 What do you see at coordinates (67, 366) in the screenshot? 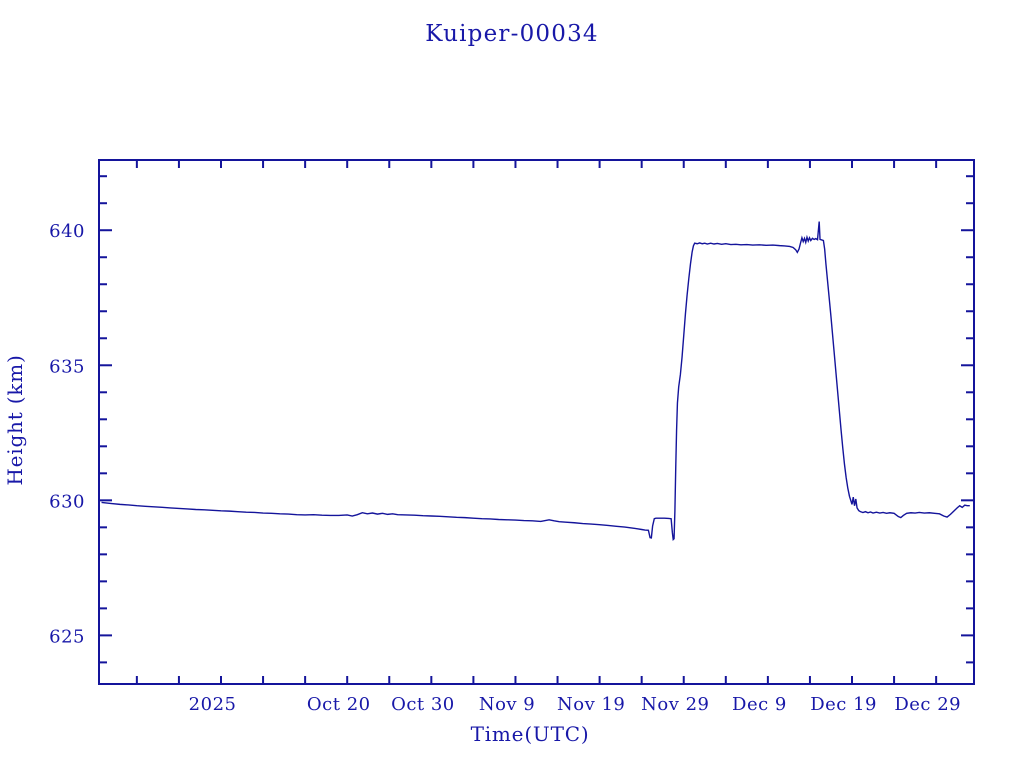
I see `y-tick-label: 635` at bounding box center [67, 366].